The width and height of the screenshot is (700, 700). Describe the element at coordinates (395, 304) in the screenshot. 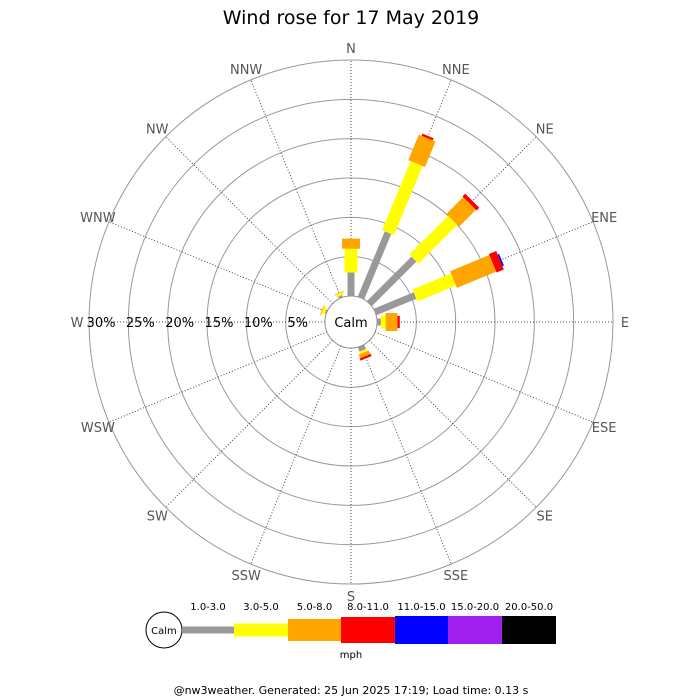

I see `bar-segment-ene-1.0-3.0` at that location.